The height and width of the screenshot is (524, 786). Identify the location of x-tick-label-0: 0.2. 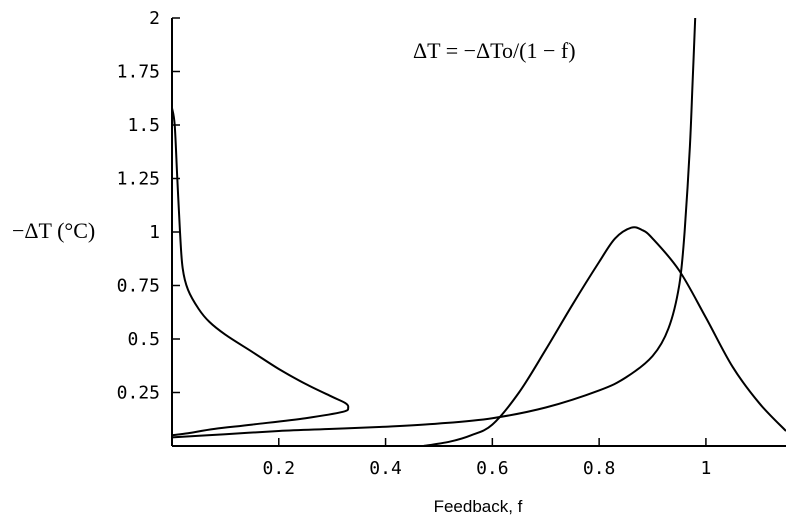
(279, 468).